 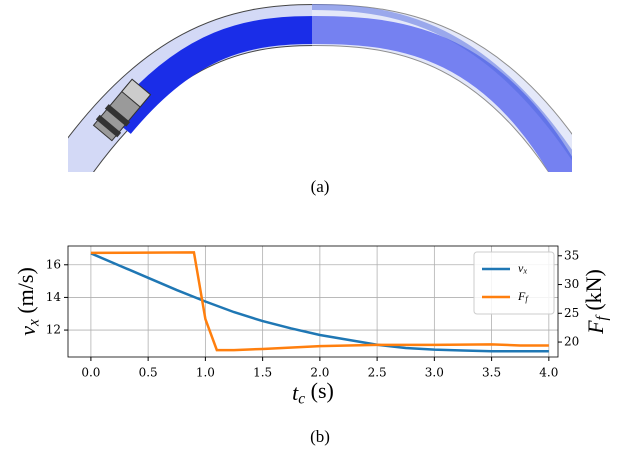 What do you see at coordinates (571, 284) in the screenshot?
I see `y2-tick-label: 30` at bounding box center [571, 284].